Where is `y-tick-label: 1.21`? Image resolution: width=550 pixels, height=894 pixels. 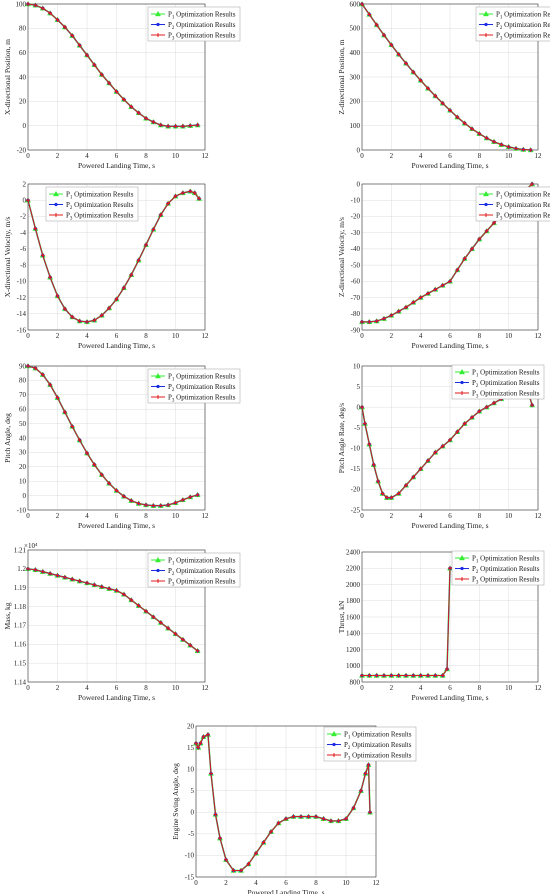 y-tick-label: 1.21 is located at coordinates (20, 550).